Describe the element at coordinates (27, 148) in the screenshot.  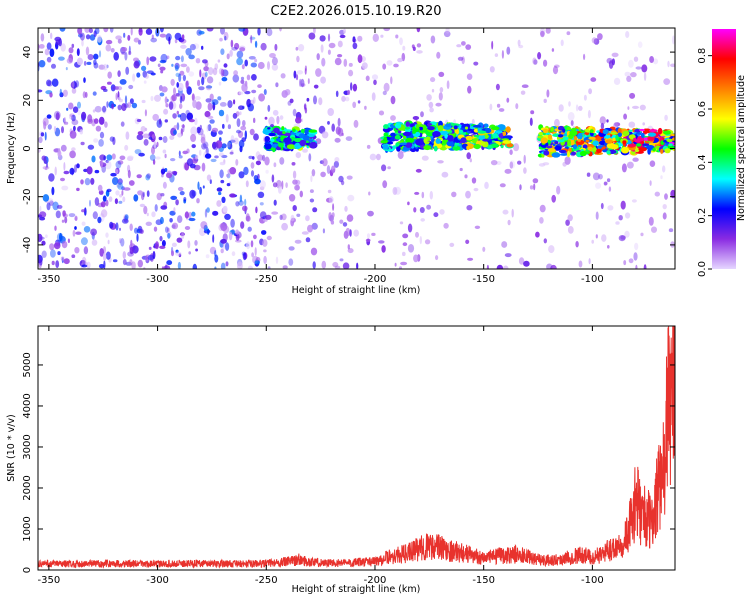
I see `spectrogram-y-tick-label: 0` at that location.